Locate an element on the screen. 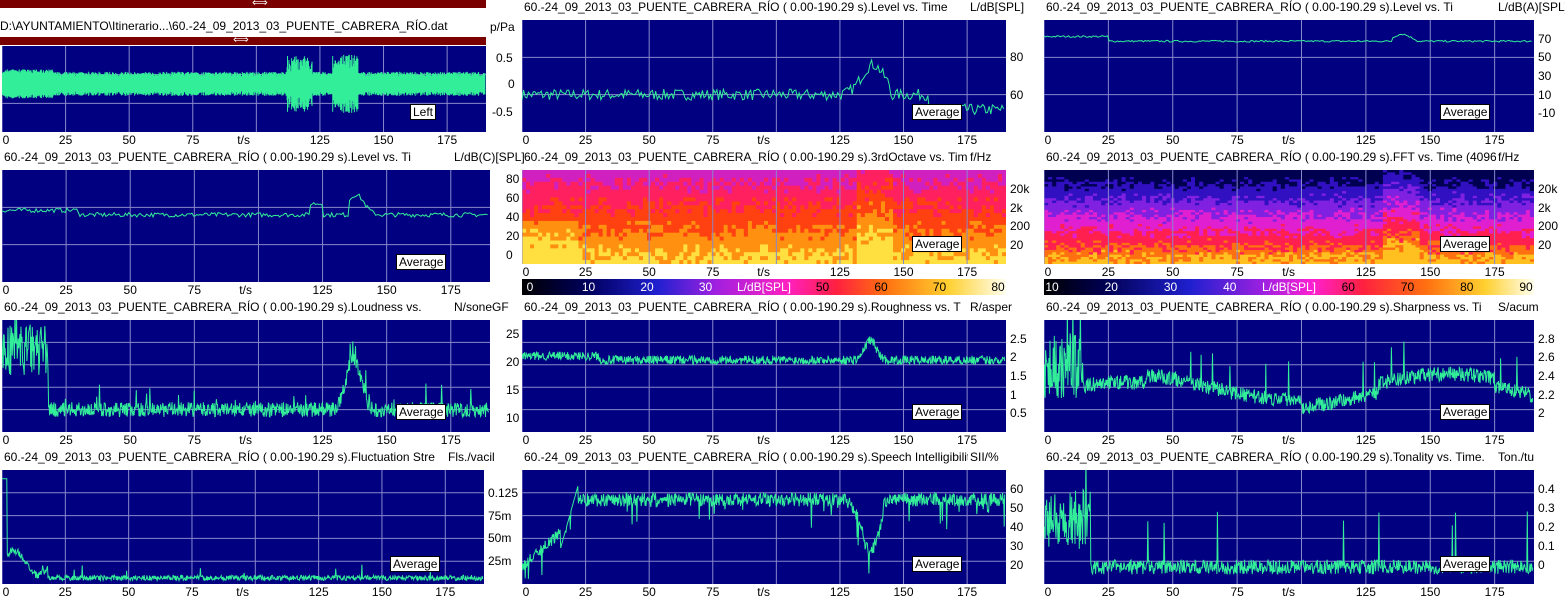 The image size is (1565, 602). waveform-plot: Left is located at coordinates (244, 89).